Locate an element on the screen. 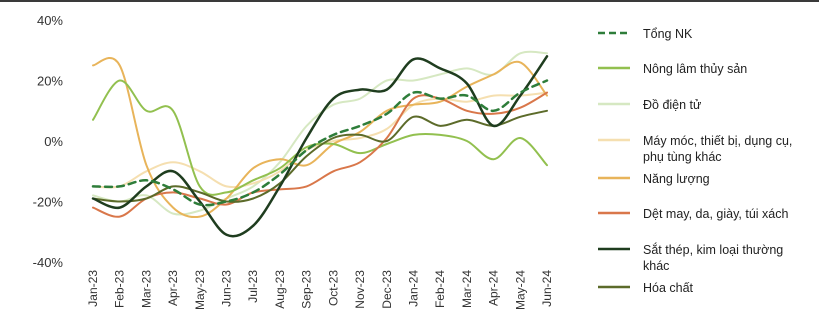  legend-item: Đồ điện tử is located at coordinates (649, 105).